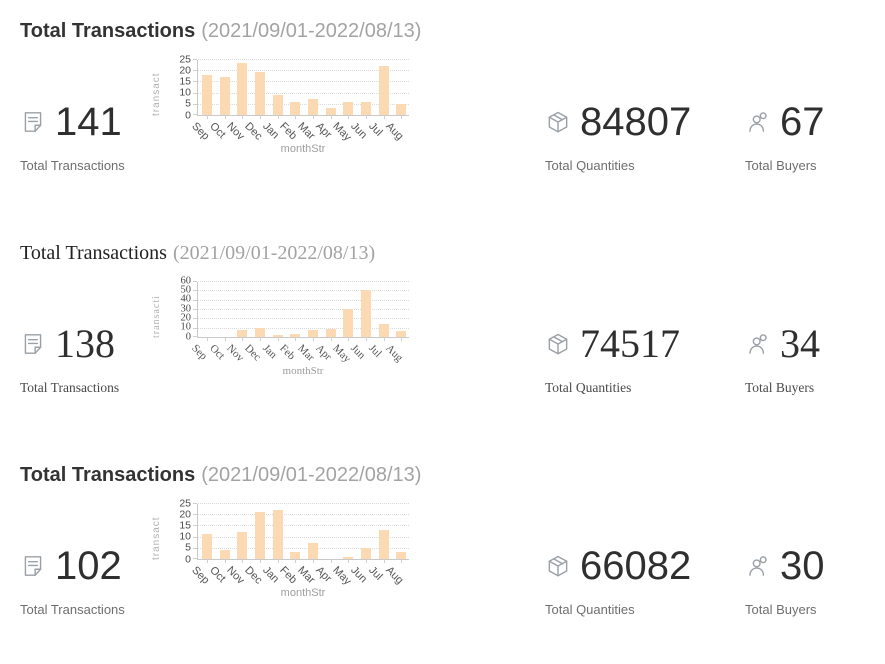 This screenshot has width=885, height=664. I want to click on total-quantities-label: Total Quantities, so click(588, 387).